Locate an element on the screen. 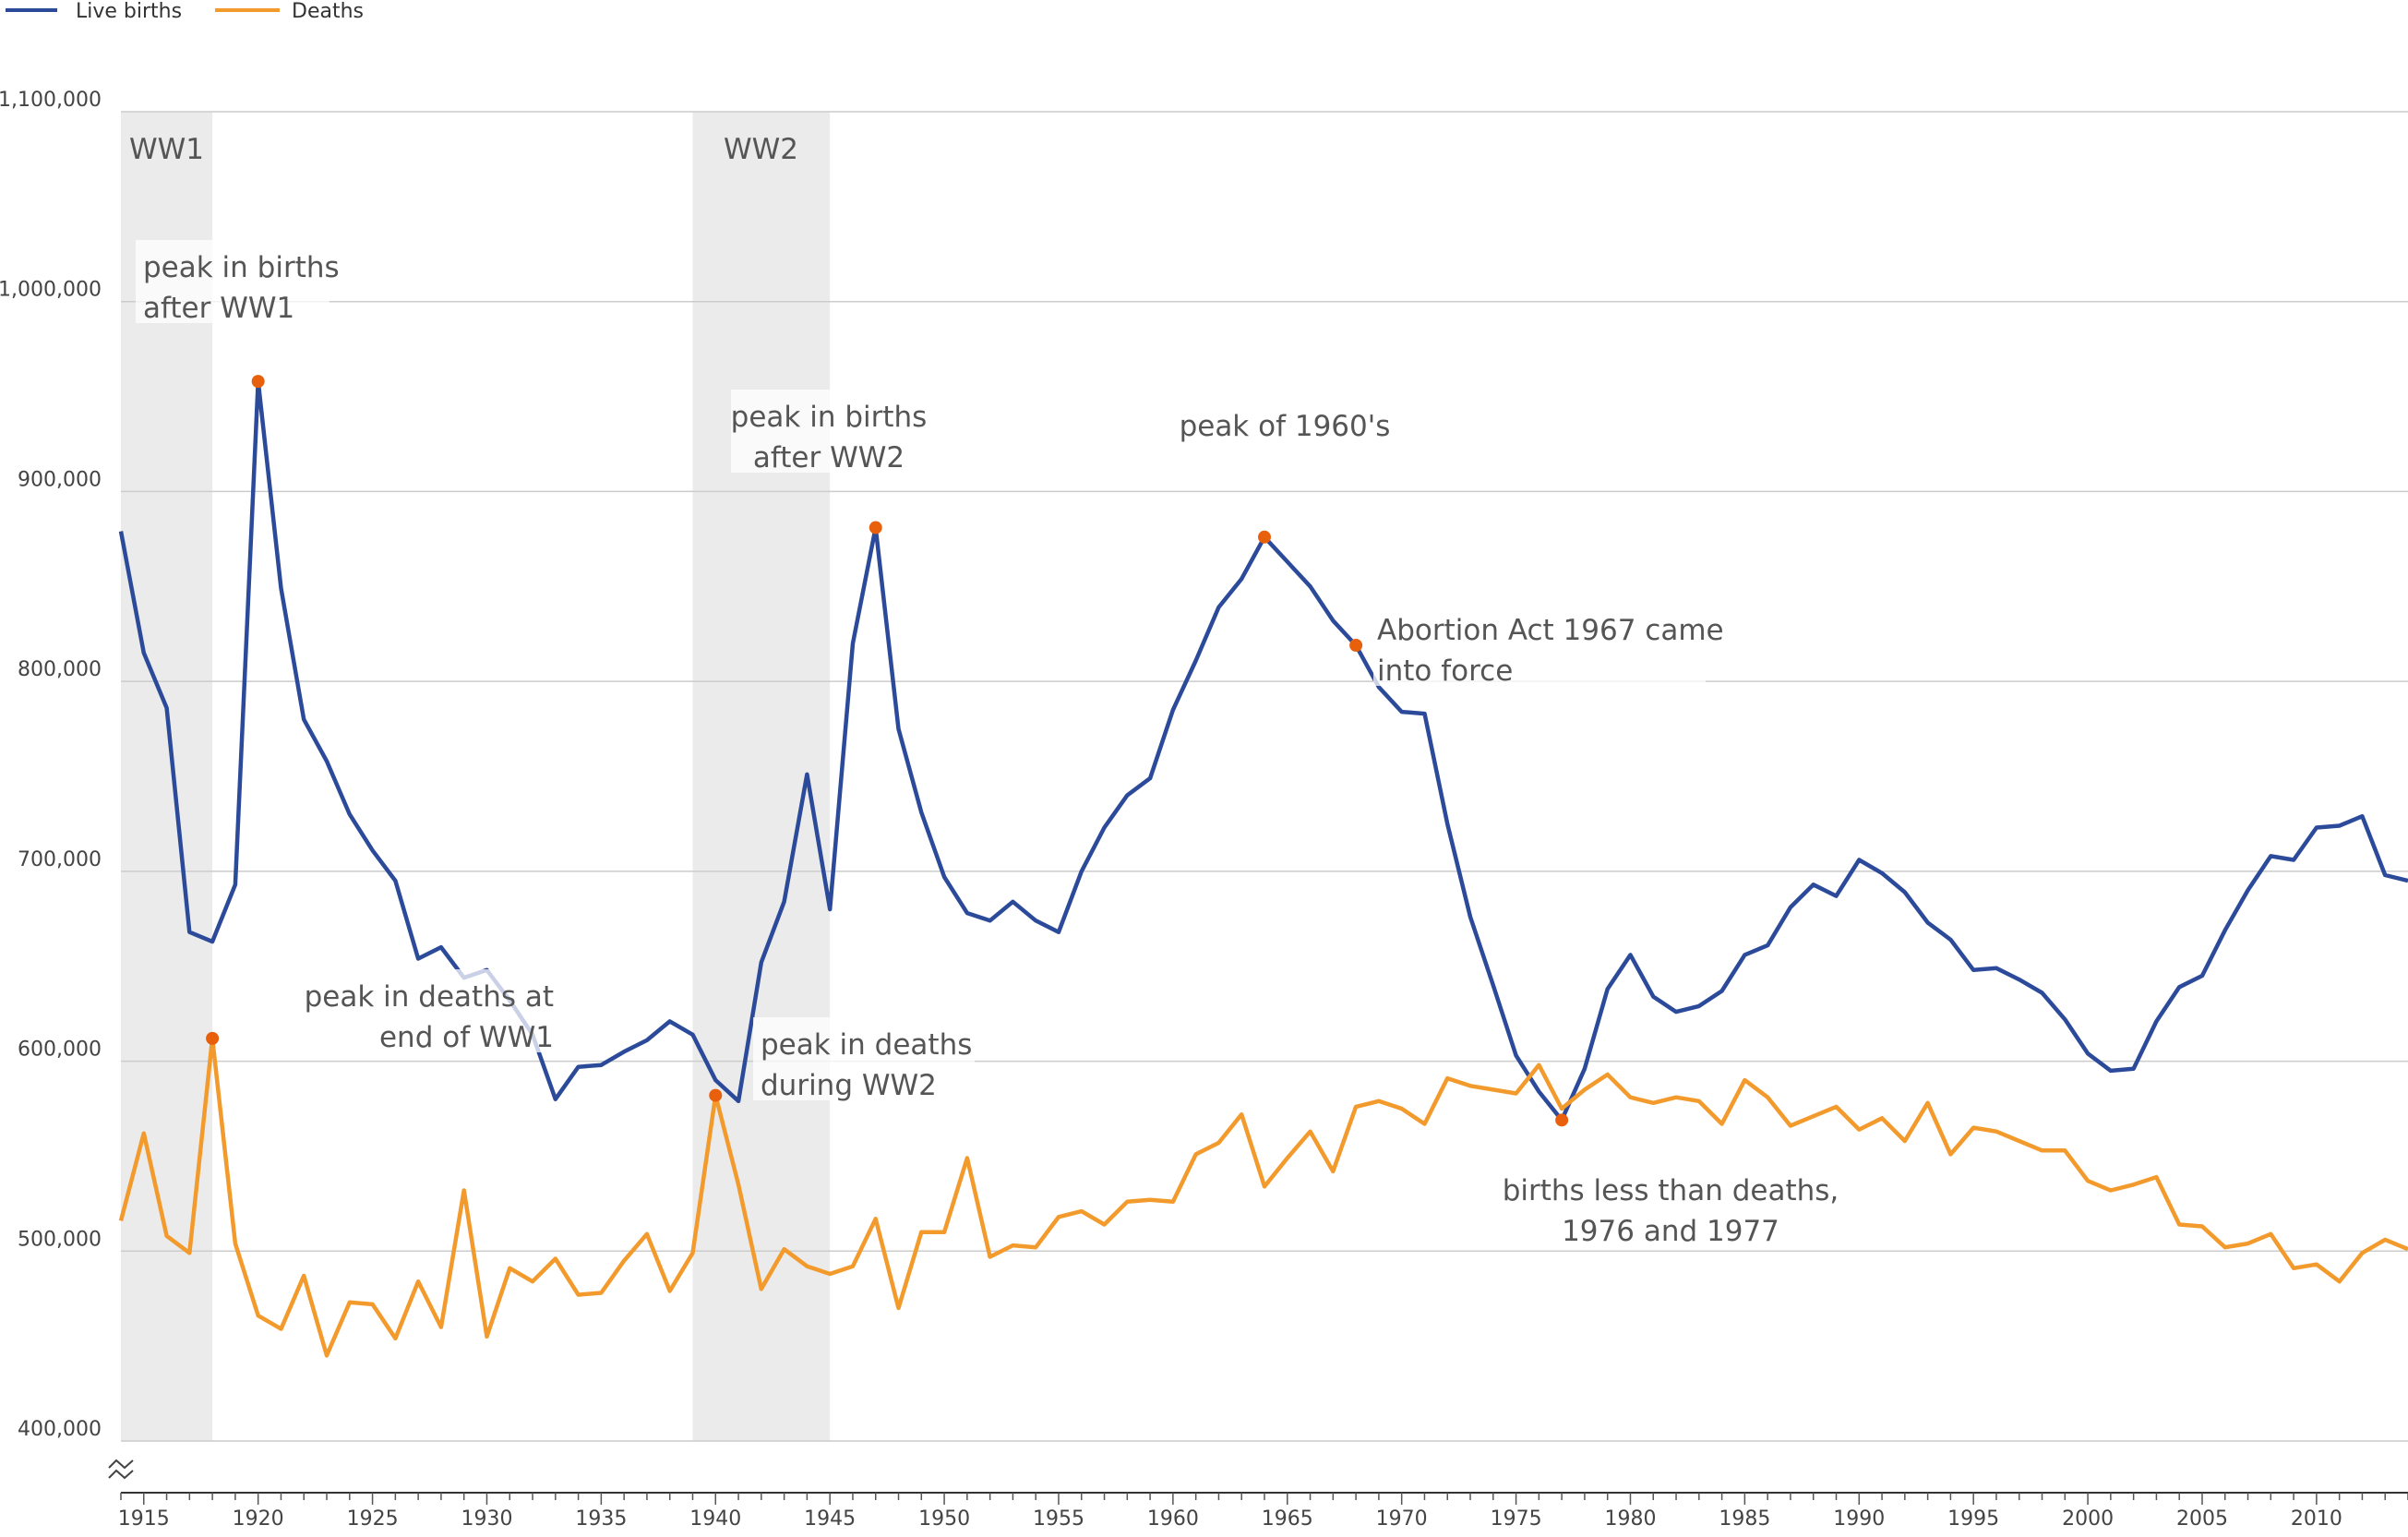  shaded-period-label-ww2: WW2 is located at coordinates (761, 149).